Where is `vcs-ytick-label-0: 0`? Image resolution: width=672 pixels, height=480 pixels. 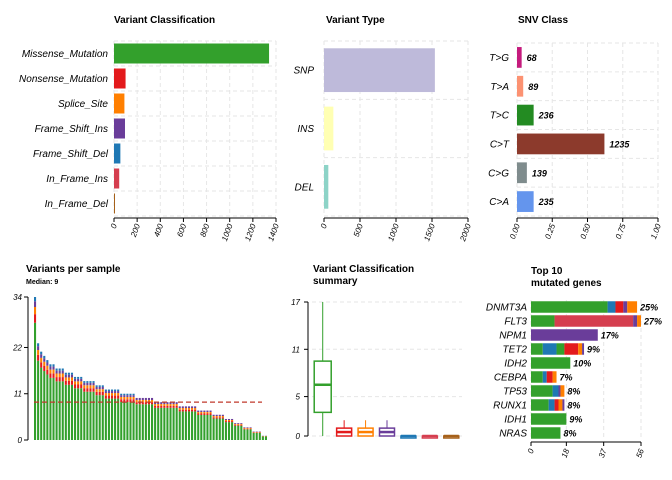
vcs-ytick-label-0: 0 is located at coordinates (298, 436).